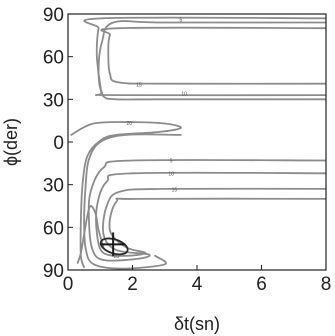 The width and height of the screenshot is (335, 336). I want to click on y-axis-ticks: 90 60 30 0 30 60 90, so click(58, 143).